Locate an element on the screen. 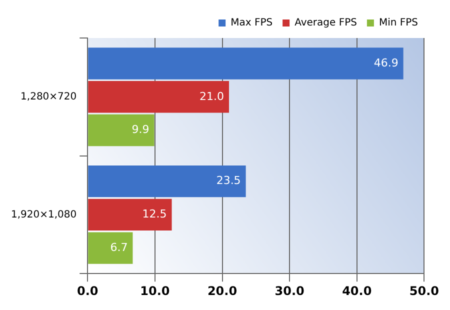 This screenshot has height=310, width=450. y-tick-label: 1,920×1,080 is located at coordinates (43, 214).